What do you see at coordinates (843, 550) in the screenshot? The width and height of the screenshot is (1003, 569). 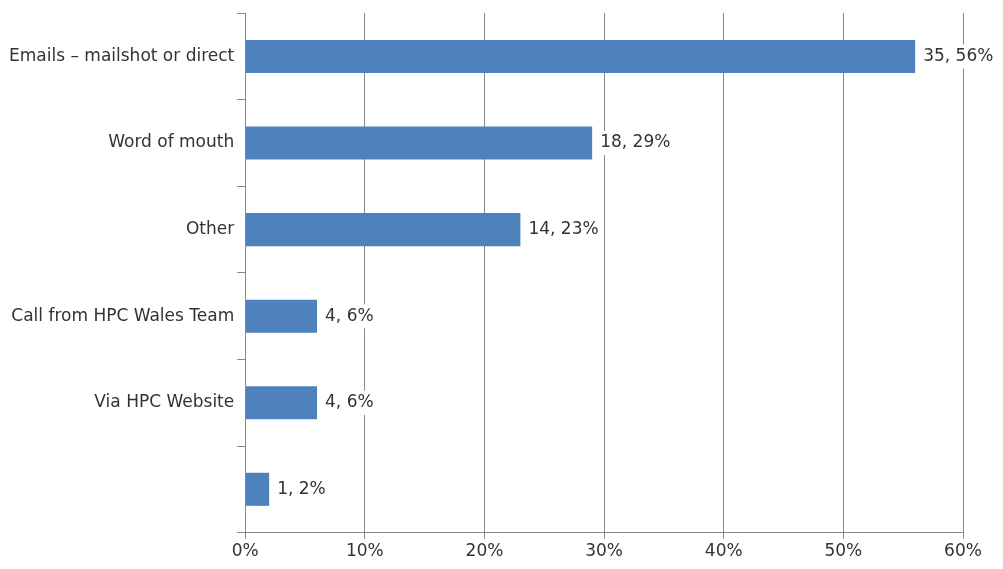 I see `x-tick-label: 50%` at bounding box center [843, 550].